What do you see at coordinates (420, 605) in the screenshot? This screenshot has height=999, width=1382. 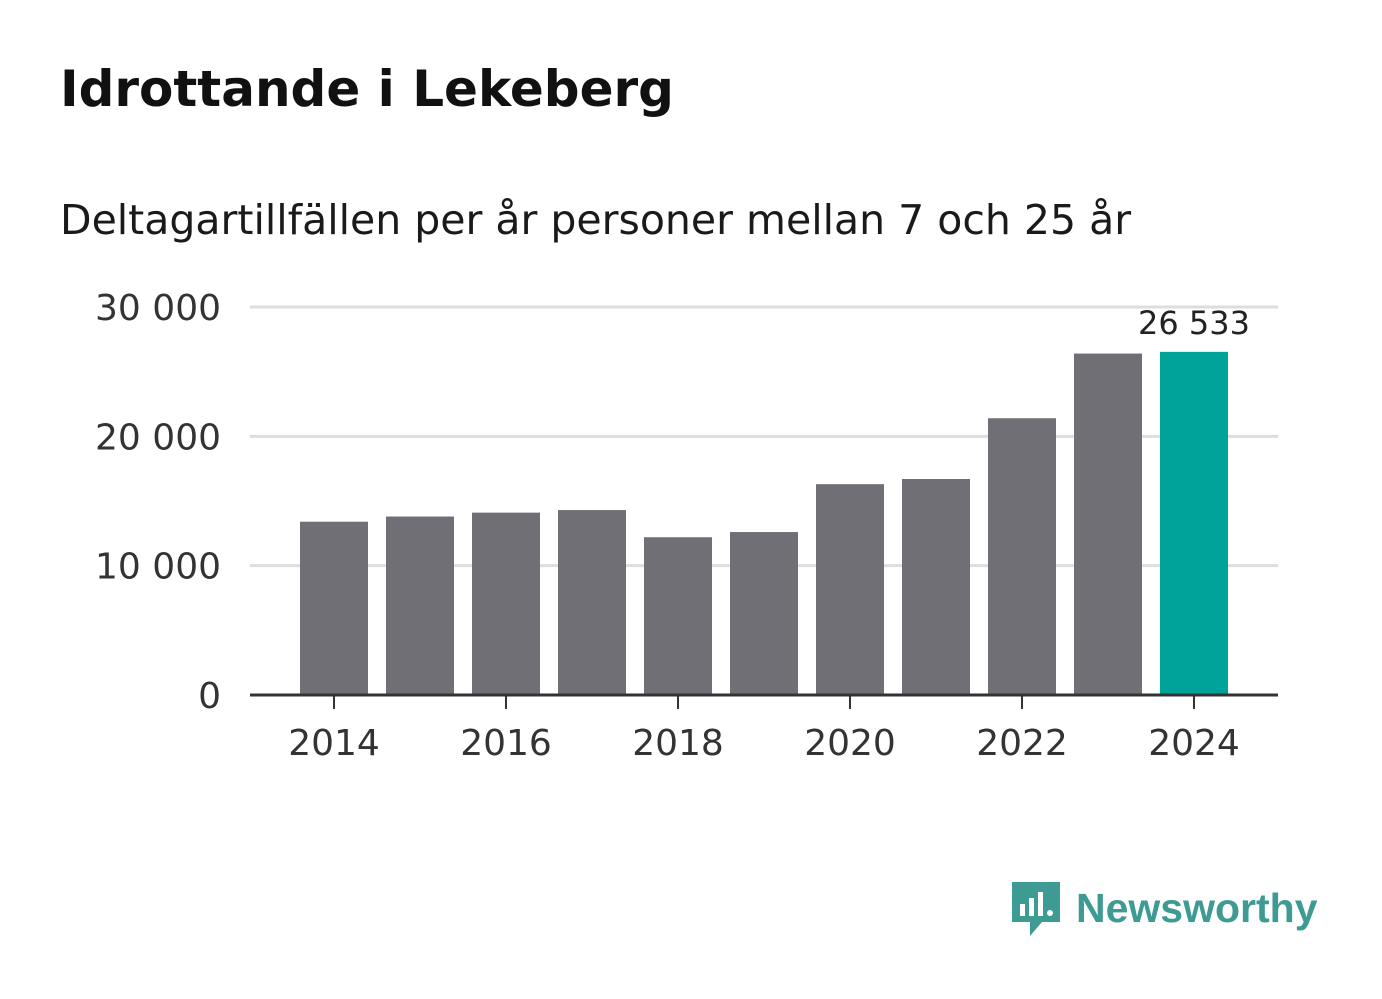 I see `bar-2015` at bounding box center [420, 605].